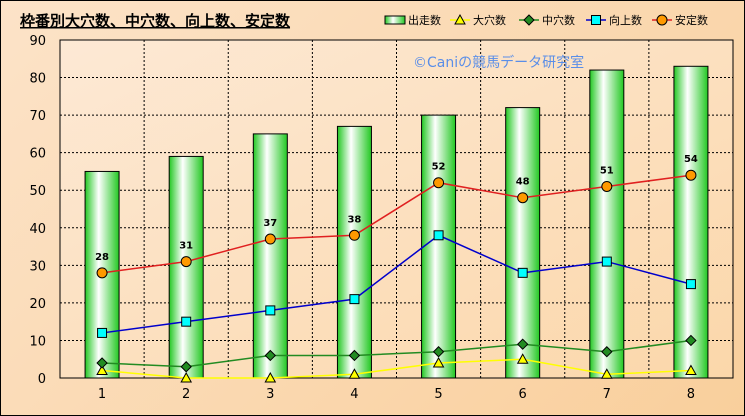 The width and height of the screenshot is (745, 416). I want to click on watermark: ©Caniの競馬データ研究室, so click(498, 62).